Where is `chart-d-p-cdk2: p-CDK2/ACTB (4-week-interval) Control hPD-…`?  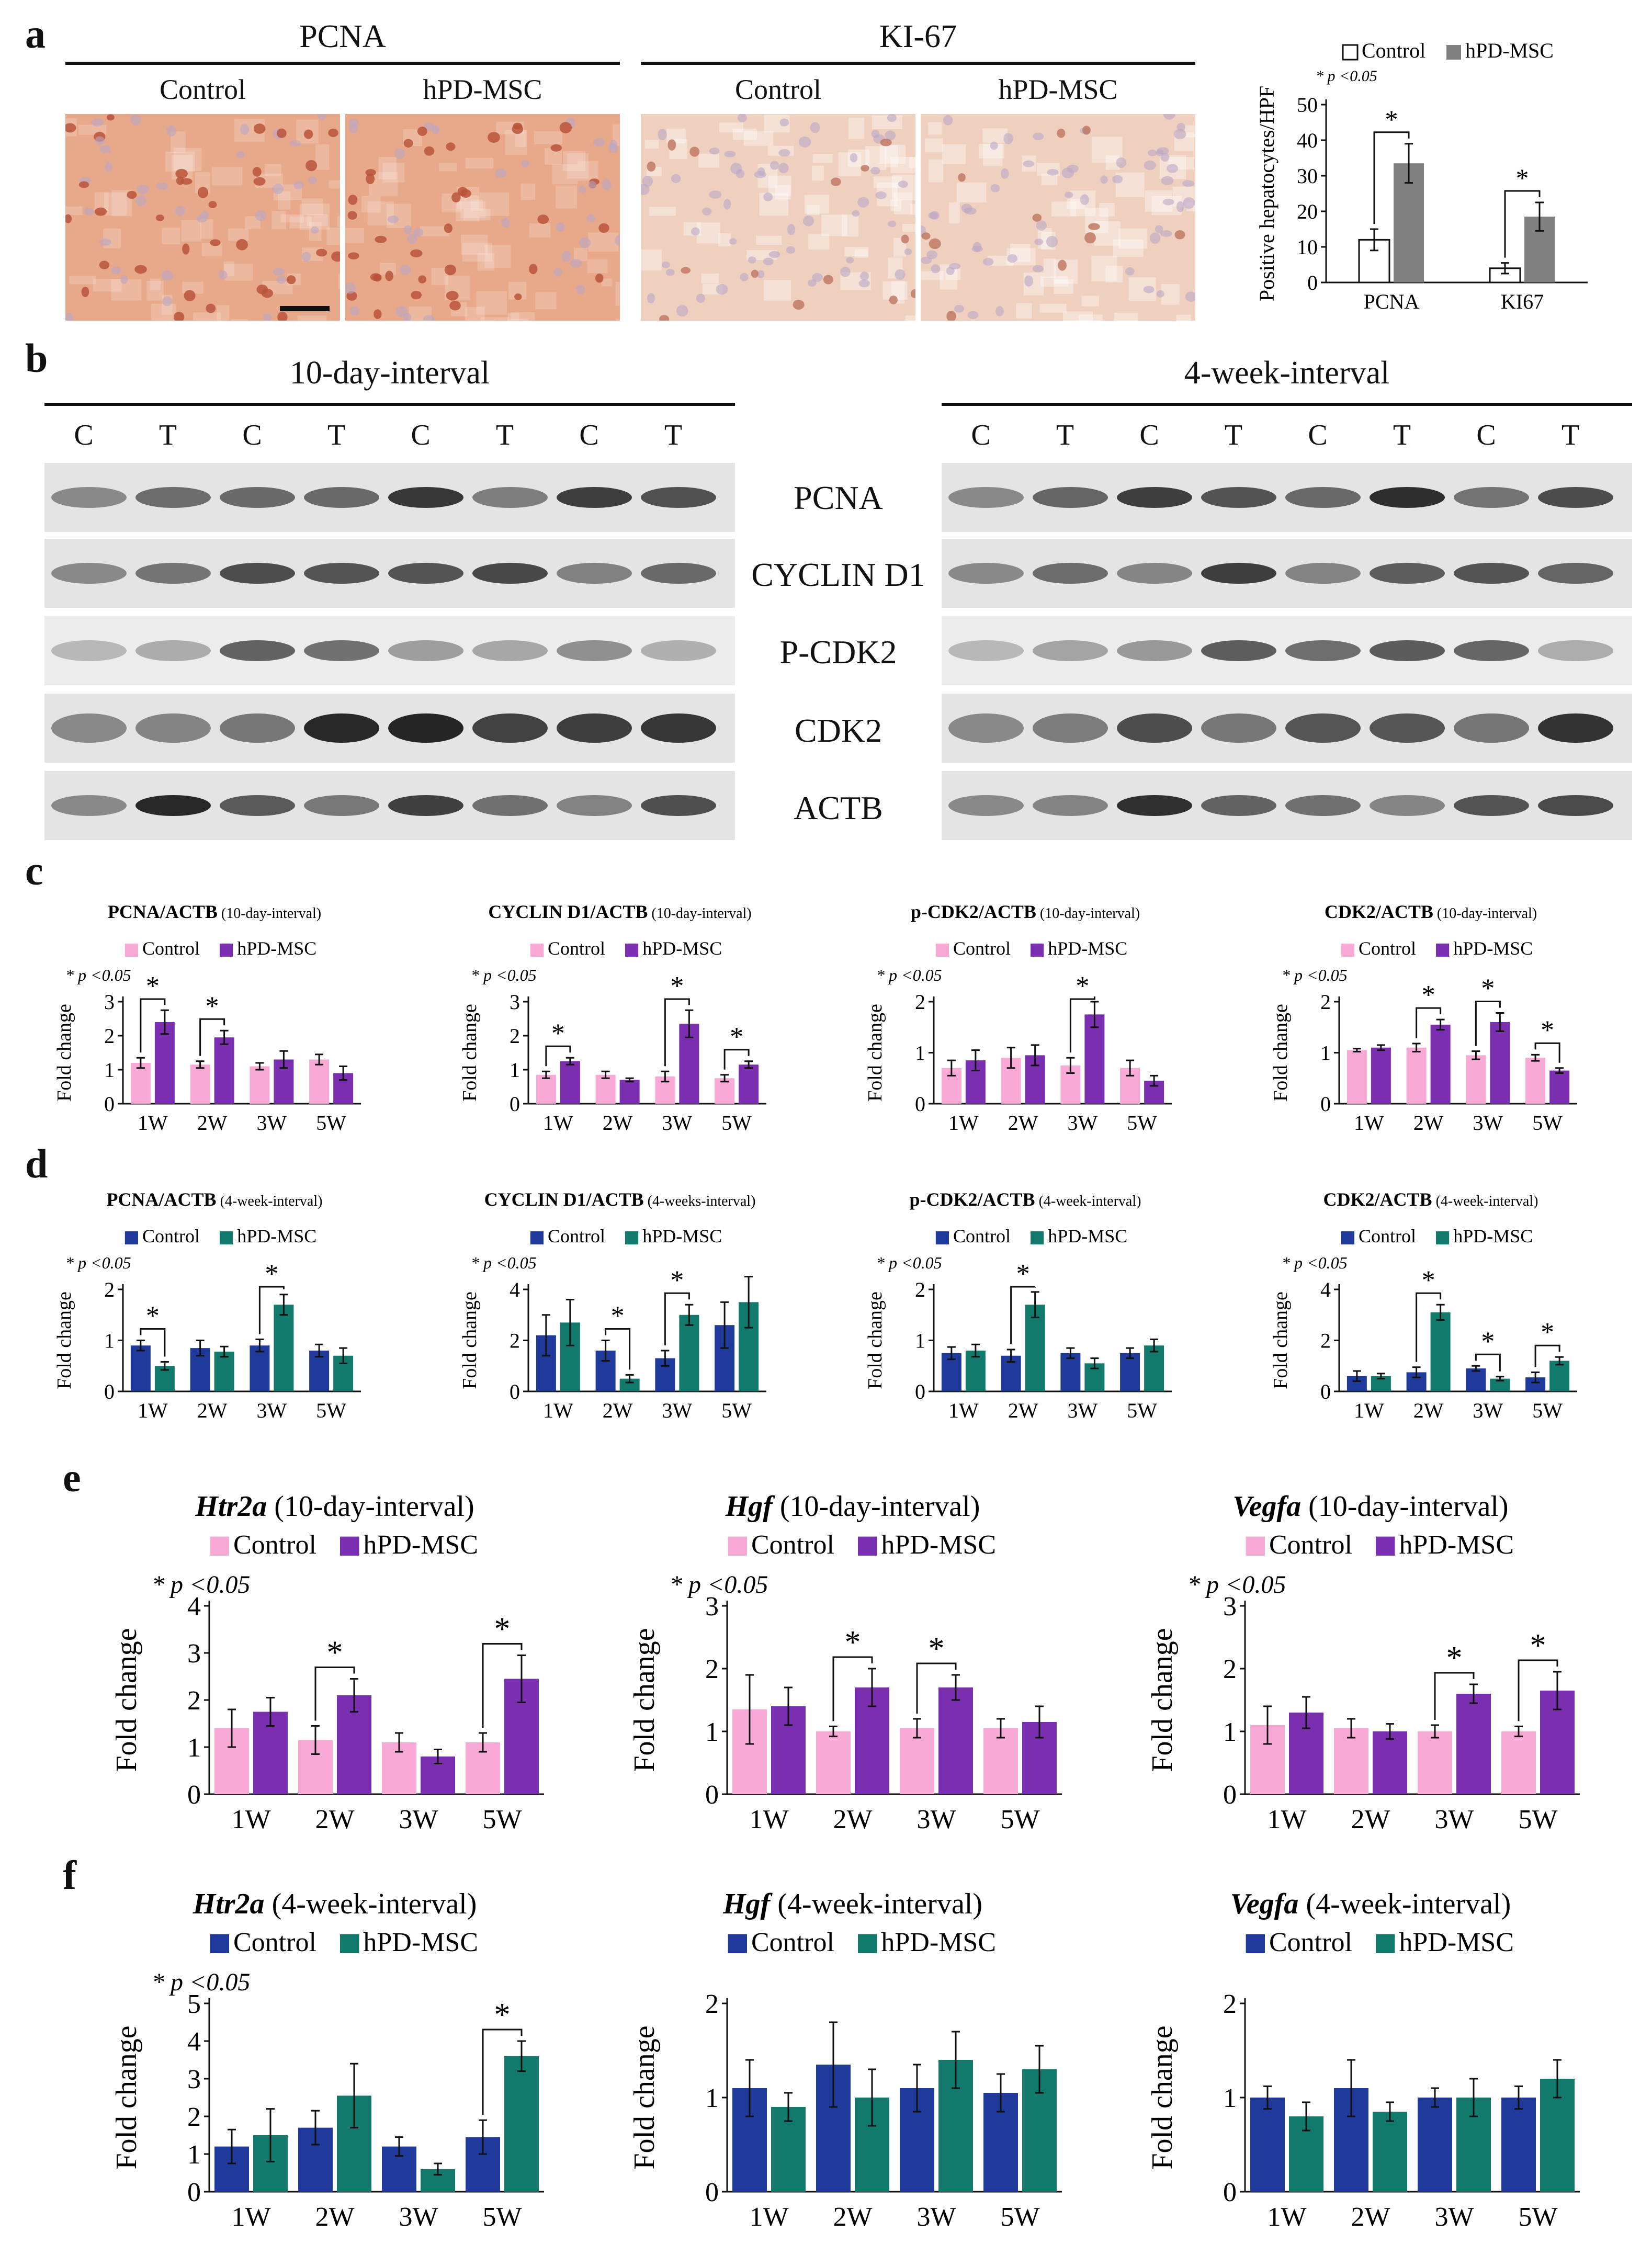 chart-d-p-cdk2: p-CDK2/ACTB (4-week-interval) Control hPD-… is located at coordinates (1018, 1306).